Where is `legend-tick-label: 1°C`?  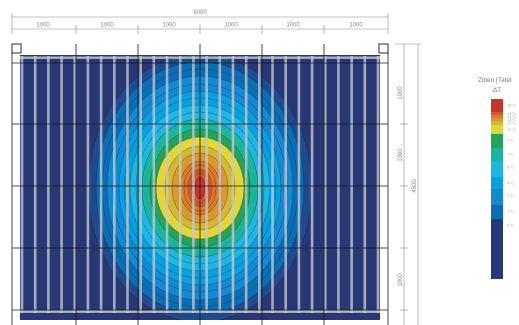
legend-tick-label: 1°C is located at coordinates (510, 211).